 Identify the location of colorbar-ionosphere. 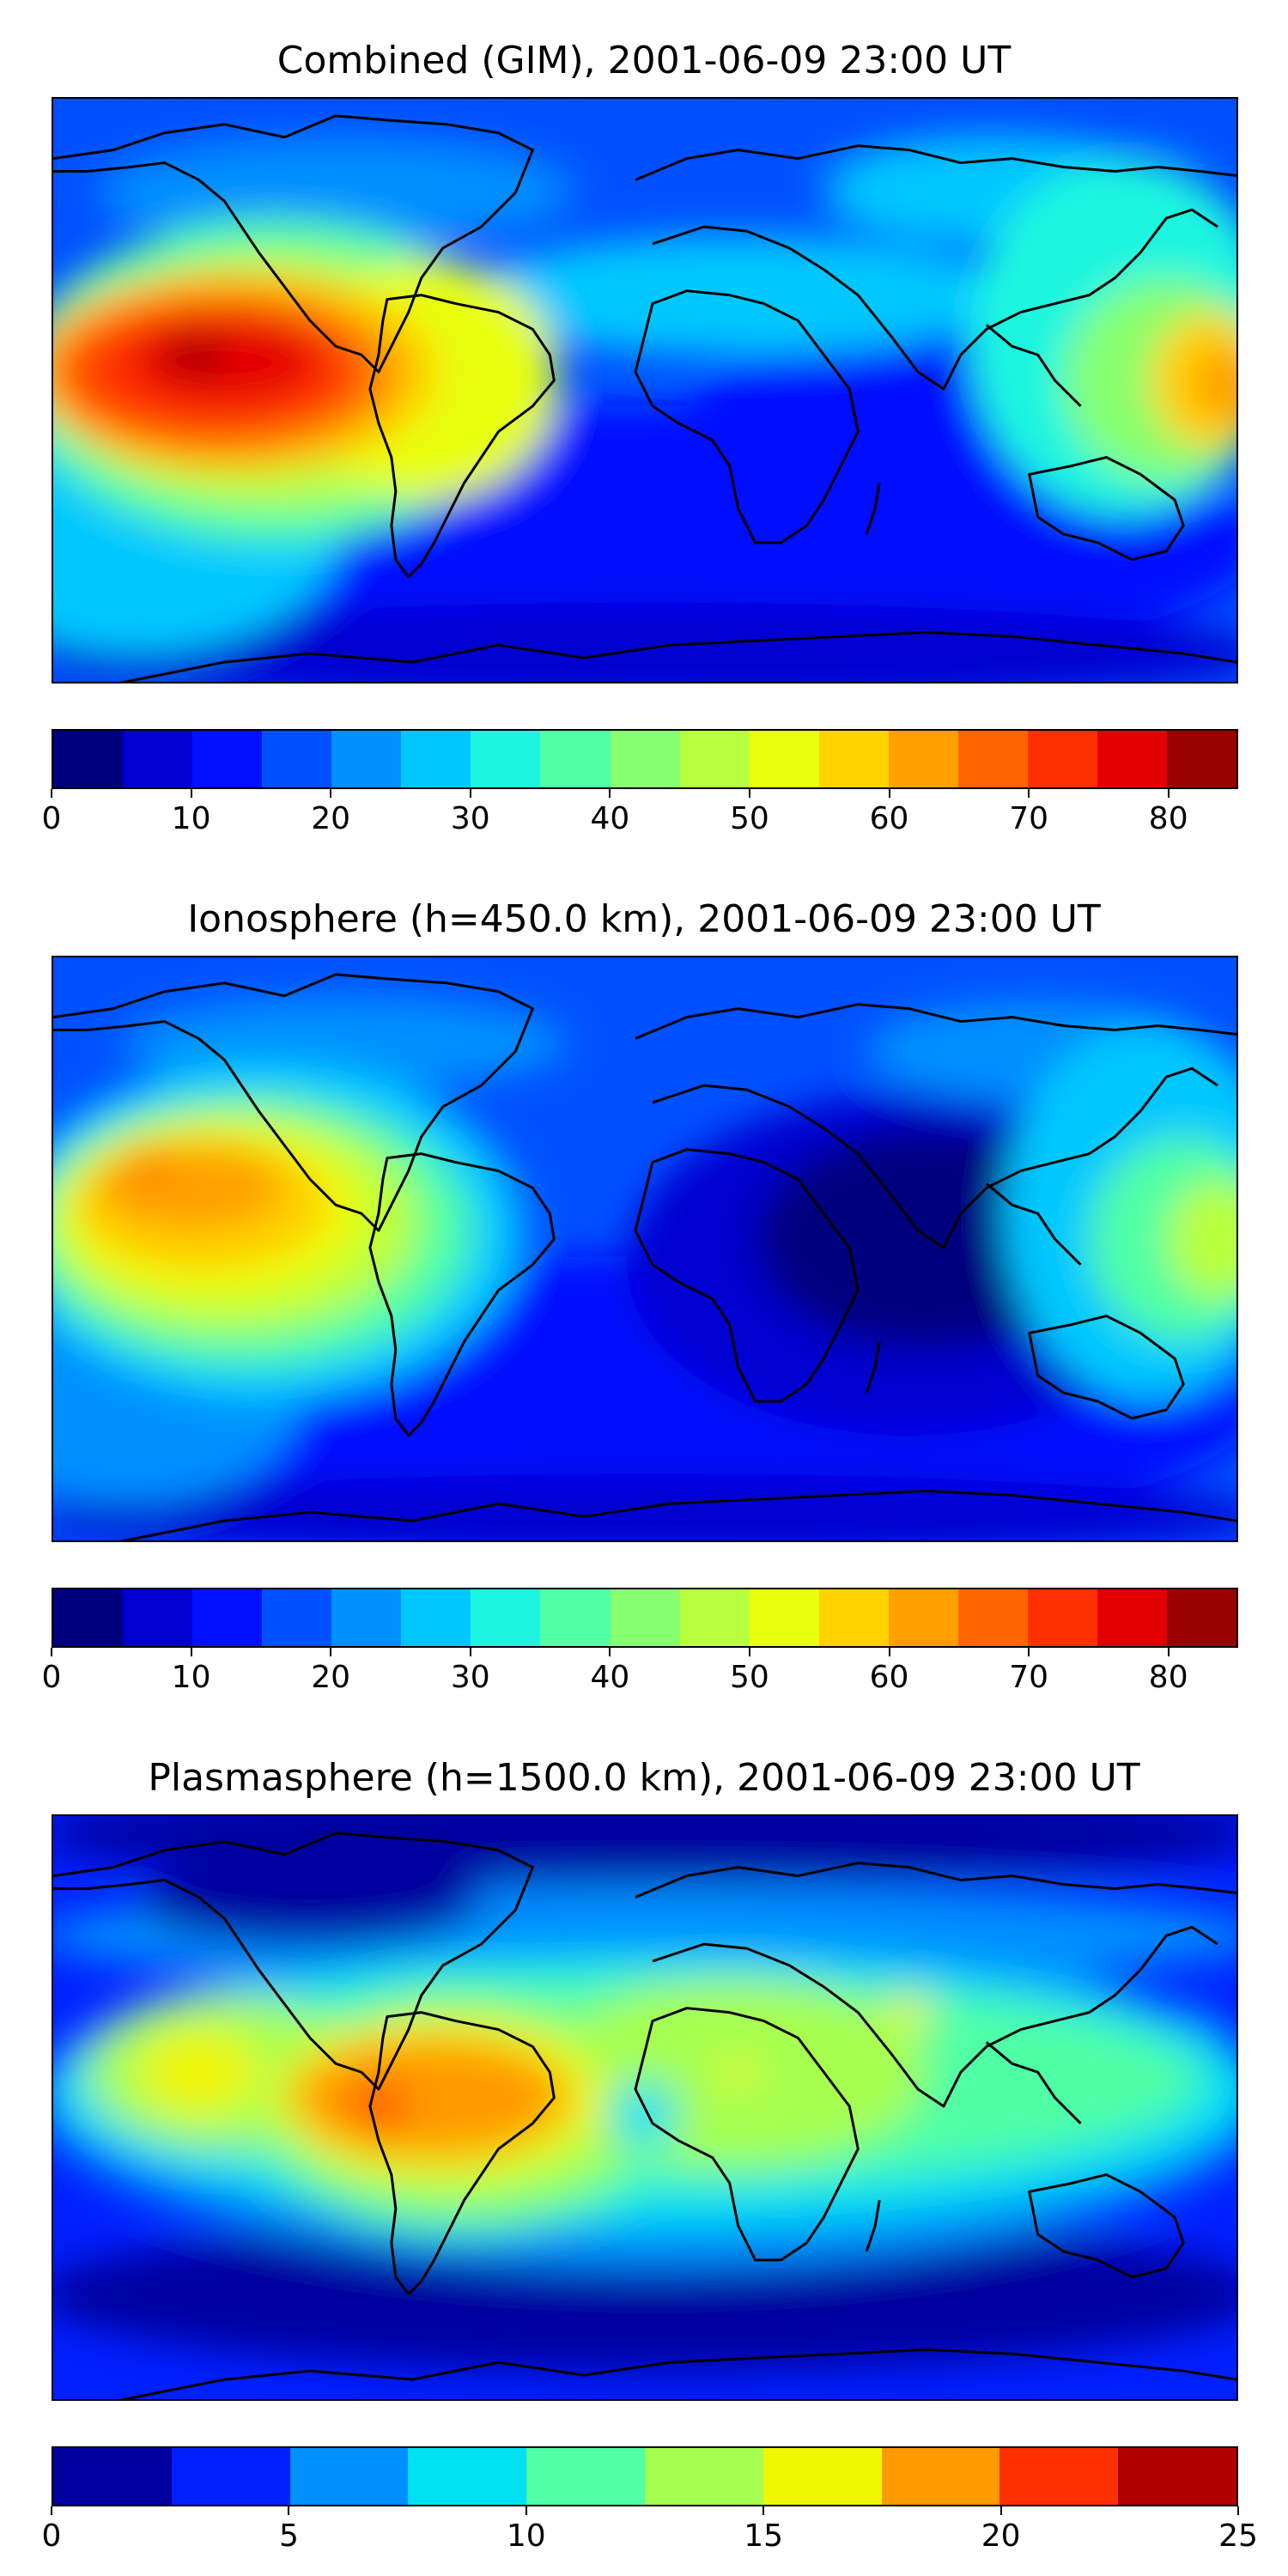
(645, 1618).